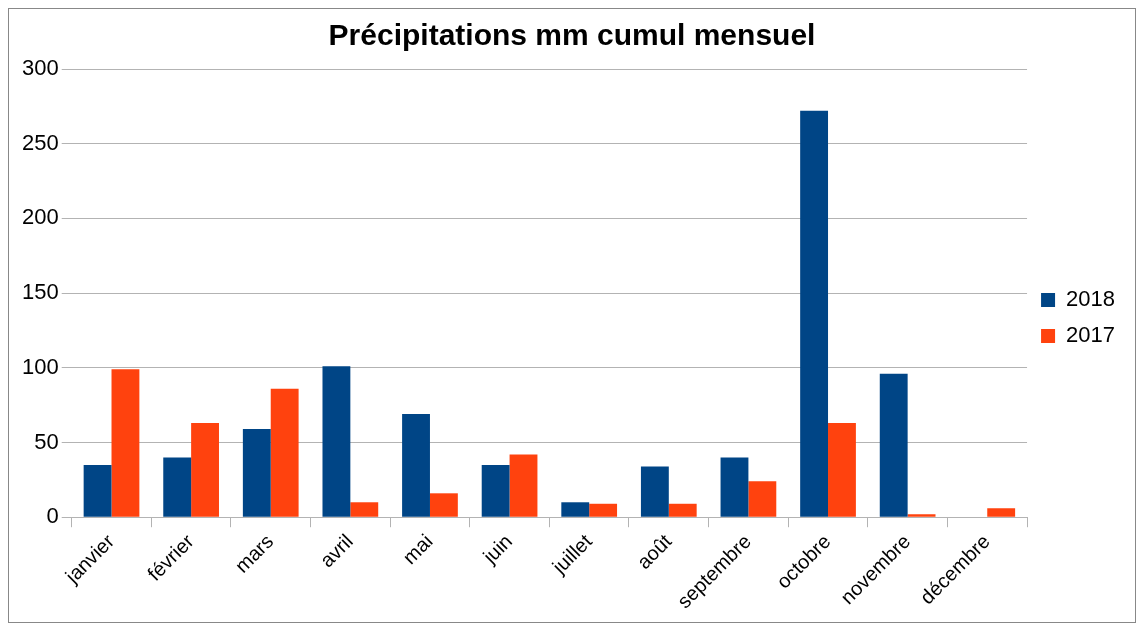  I want to click on chart-title: Précipitations mm cumul mensuel, so click(572, 35).